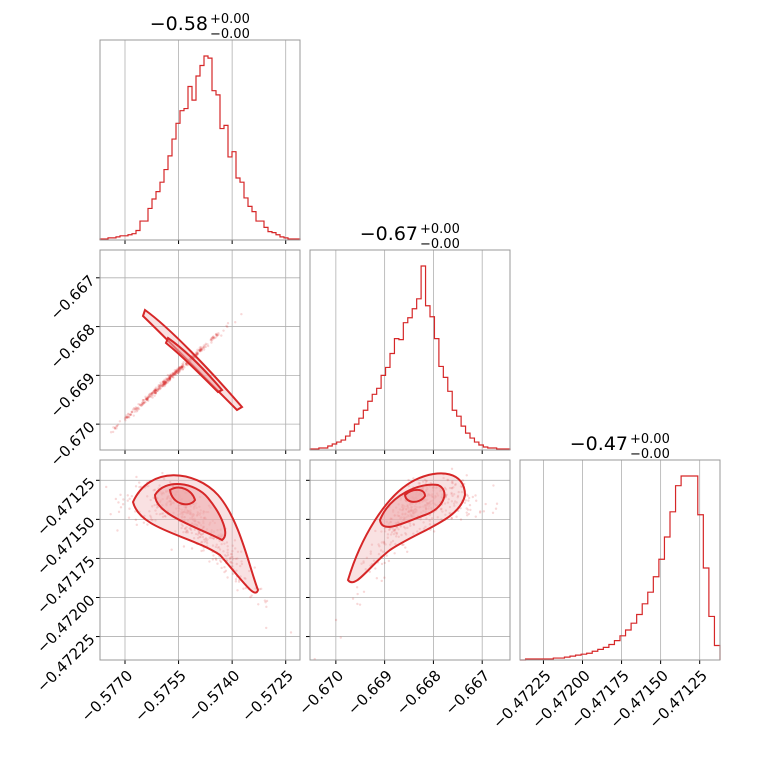 The height and width of the screenshot is (760, 760). I want to click on hist-panel-0: −0.58 +0.00−0.00, so click(200, 128).